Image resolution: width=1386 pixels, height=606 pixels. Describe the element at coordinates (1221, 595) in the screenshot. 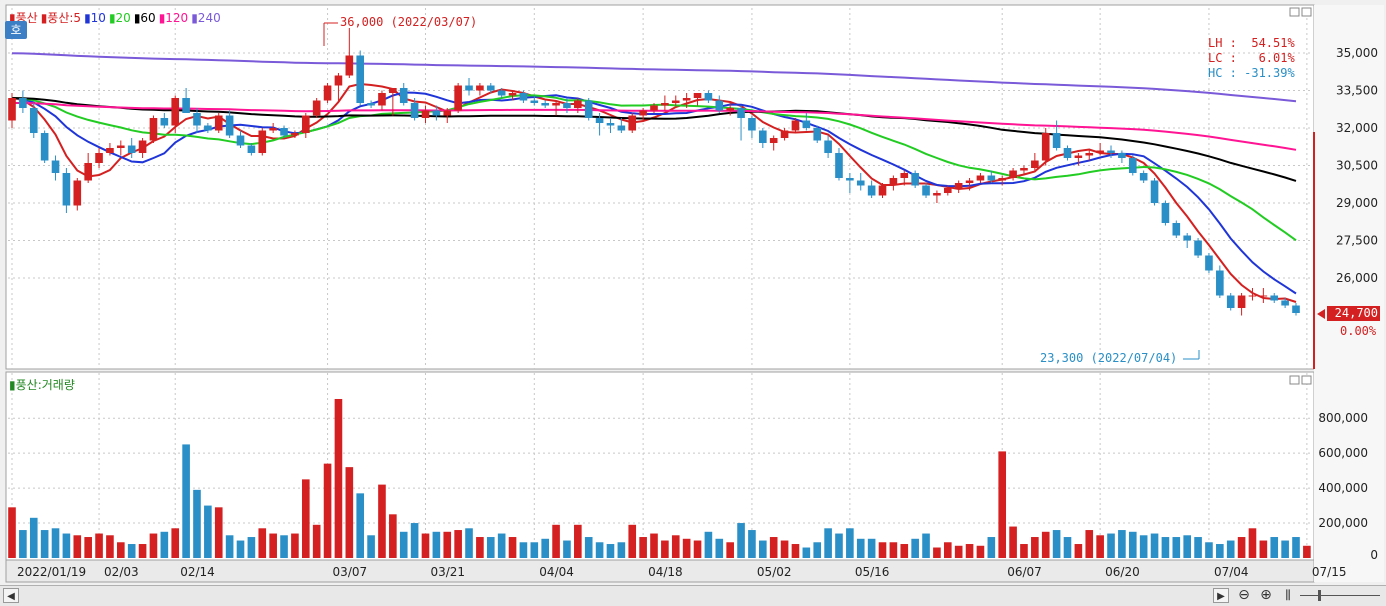

I see `scroll-right-button: ▶` at that location.